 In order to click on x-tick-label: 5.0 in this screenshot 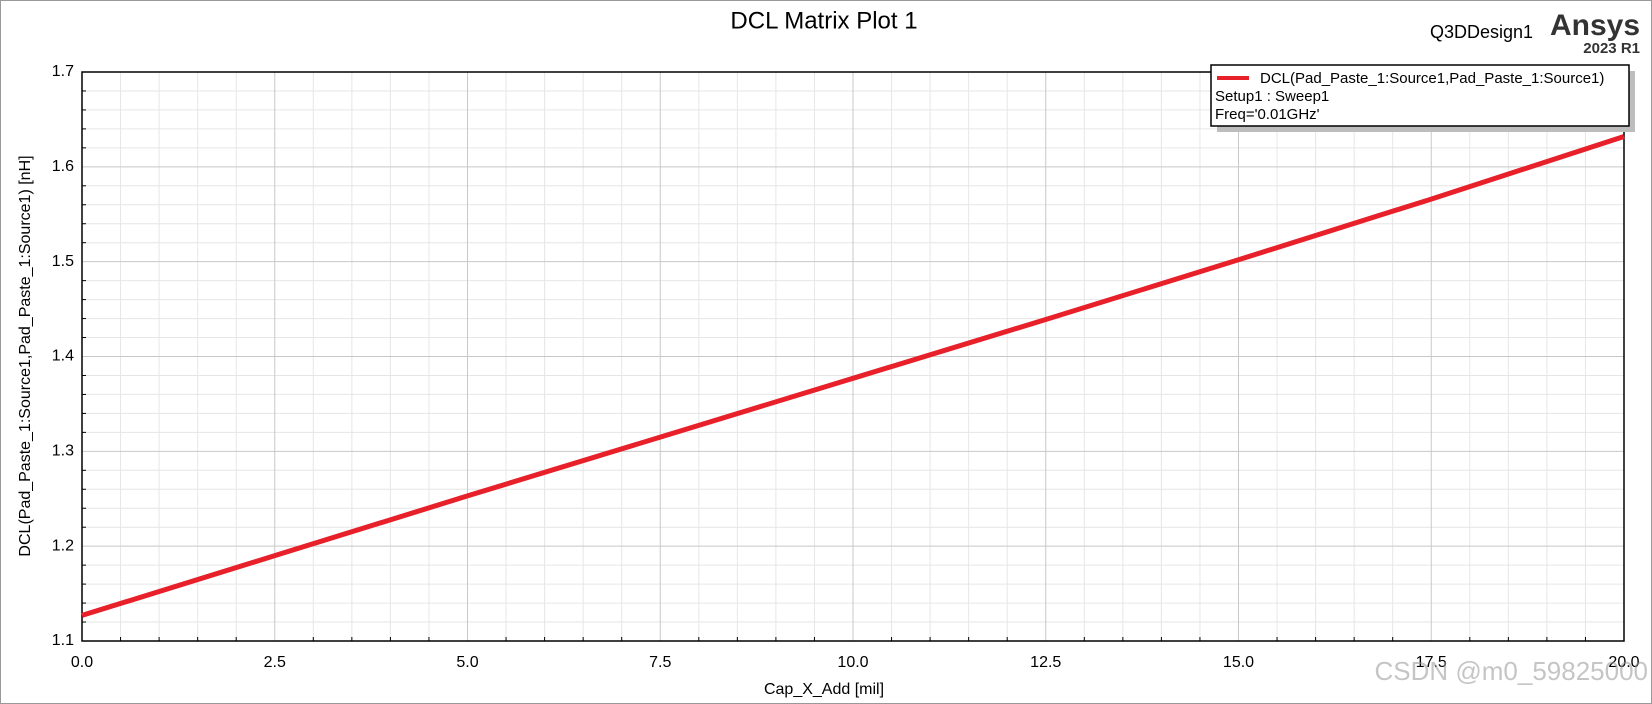, I will do `click(467, 662)`.